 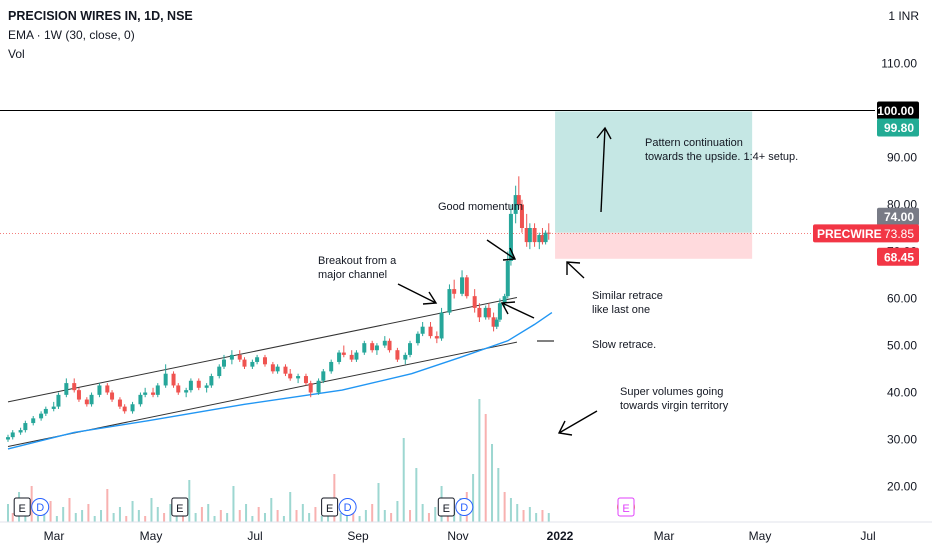 What do you see at coordinates (624, 345) in the screenshot?
I see `annotation-text: Slow retrace.` at bounding box center [624, 345].